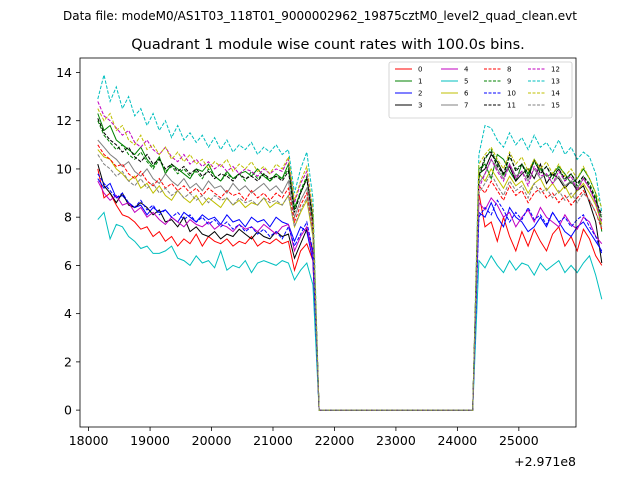 The image size is (640, 480). What do you see at coordinates (519, 440) in the screenshot?
I see `x-tick-label: 25000` at bounding box center [519, 440].